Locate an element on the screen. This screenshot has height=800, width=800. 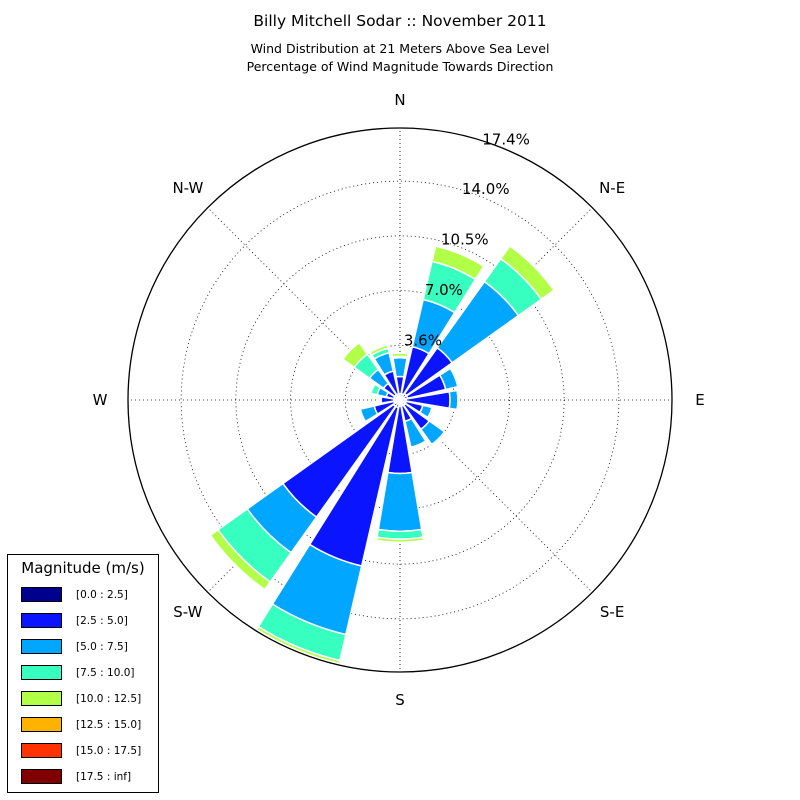
direction-label-s: S is located at coordinates (400, 700).